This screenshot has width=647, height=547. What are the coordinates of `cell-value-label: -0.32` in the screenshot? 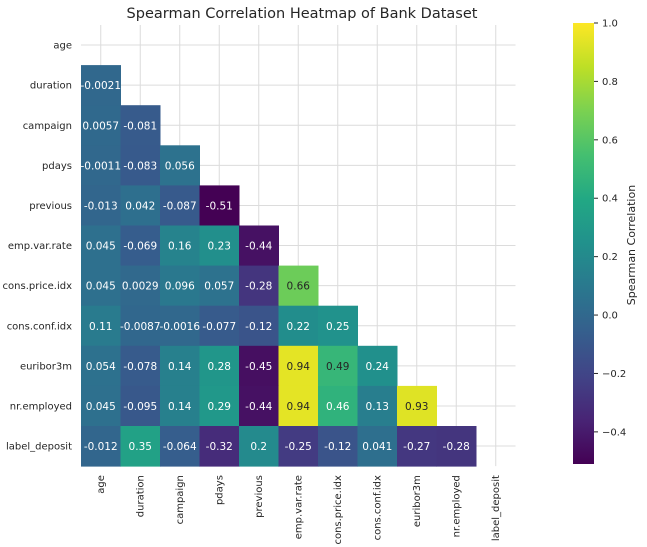 It's located at (219, 447).